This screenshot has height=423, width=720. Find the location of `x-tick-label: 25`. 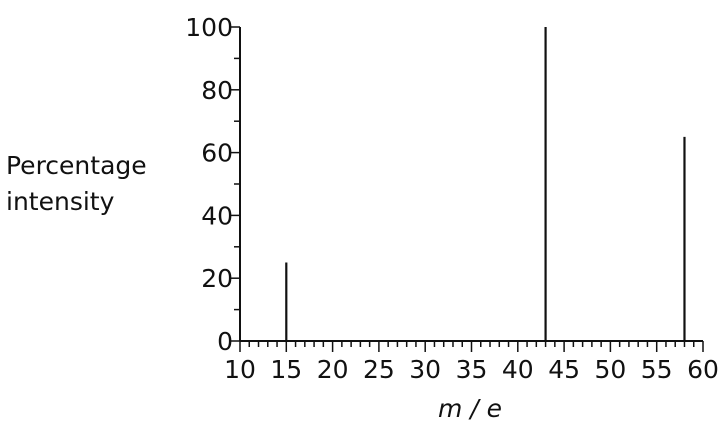

x-tick-label: 25 is located at coordinates (379, 369).